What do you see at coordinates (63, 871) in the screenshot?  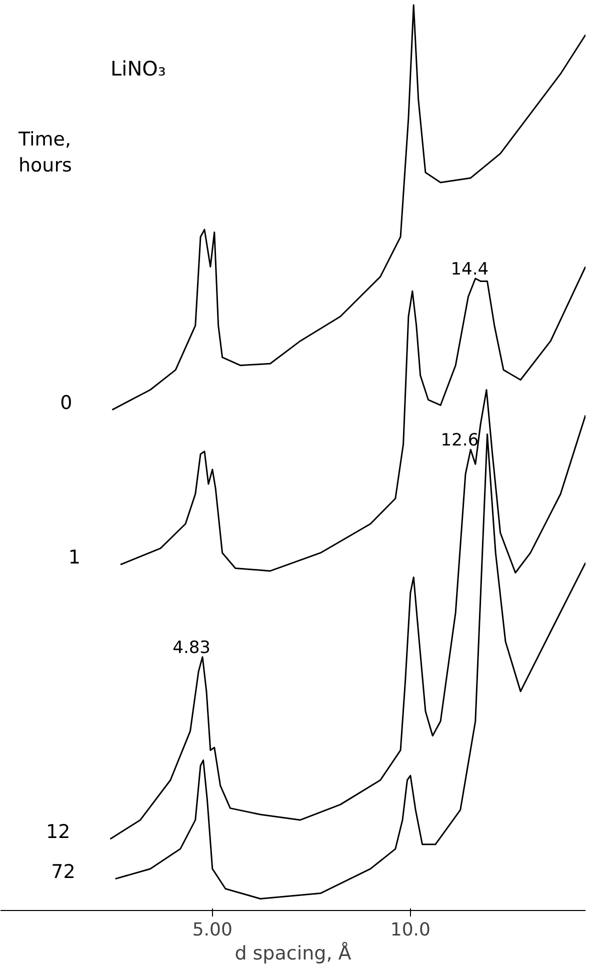 I see `text: 72` at bounding box center [63, 871].